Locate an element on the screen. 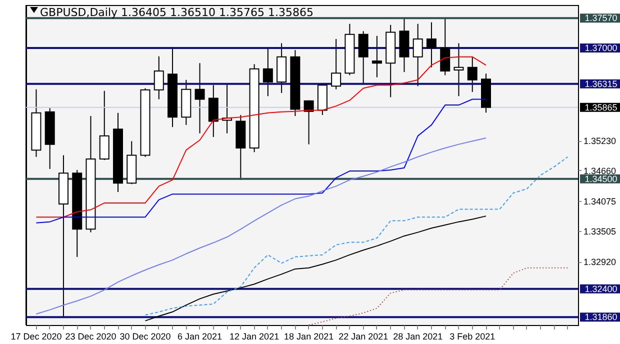 This screenshot has height=344, width=620. chart-title: GBPUSD,Daily 1.36405 1.36510 1.35765 1.35865 is located at coordinates (177, 12).